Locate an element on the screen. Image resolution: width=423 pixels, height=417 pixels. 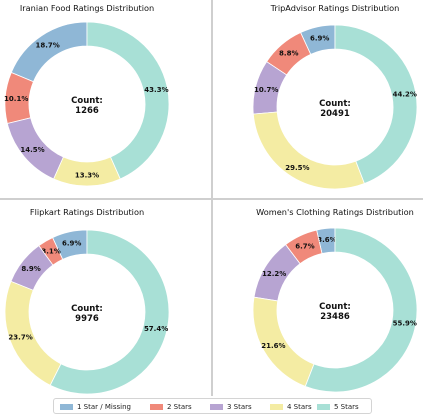
legend-item-5-stars: 5 Stars is located at coordinates (338, 406).